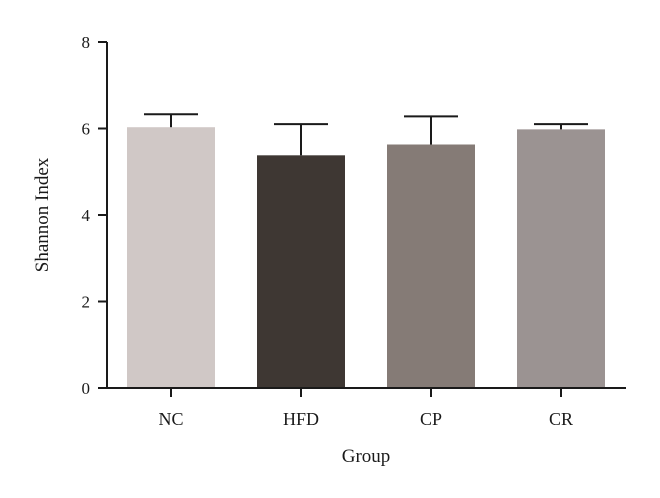 Image resolution: width=660 pixels, height=498 pixels. I want to click on x-ticks-layer: NC HFD CP CR, so click(365, 408).